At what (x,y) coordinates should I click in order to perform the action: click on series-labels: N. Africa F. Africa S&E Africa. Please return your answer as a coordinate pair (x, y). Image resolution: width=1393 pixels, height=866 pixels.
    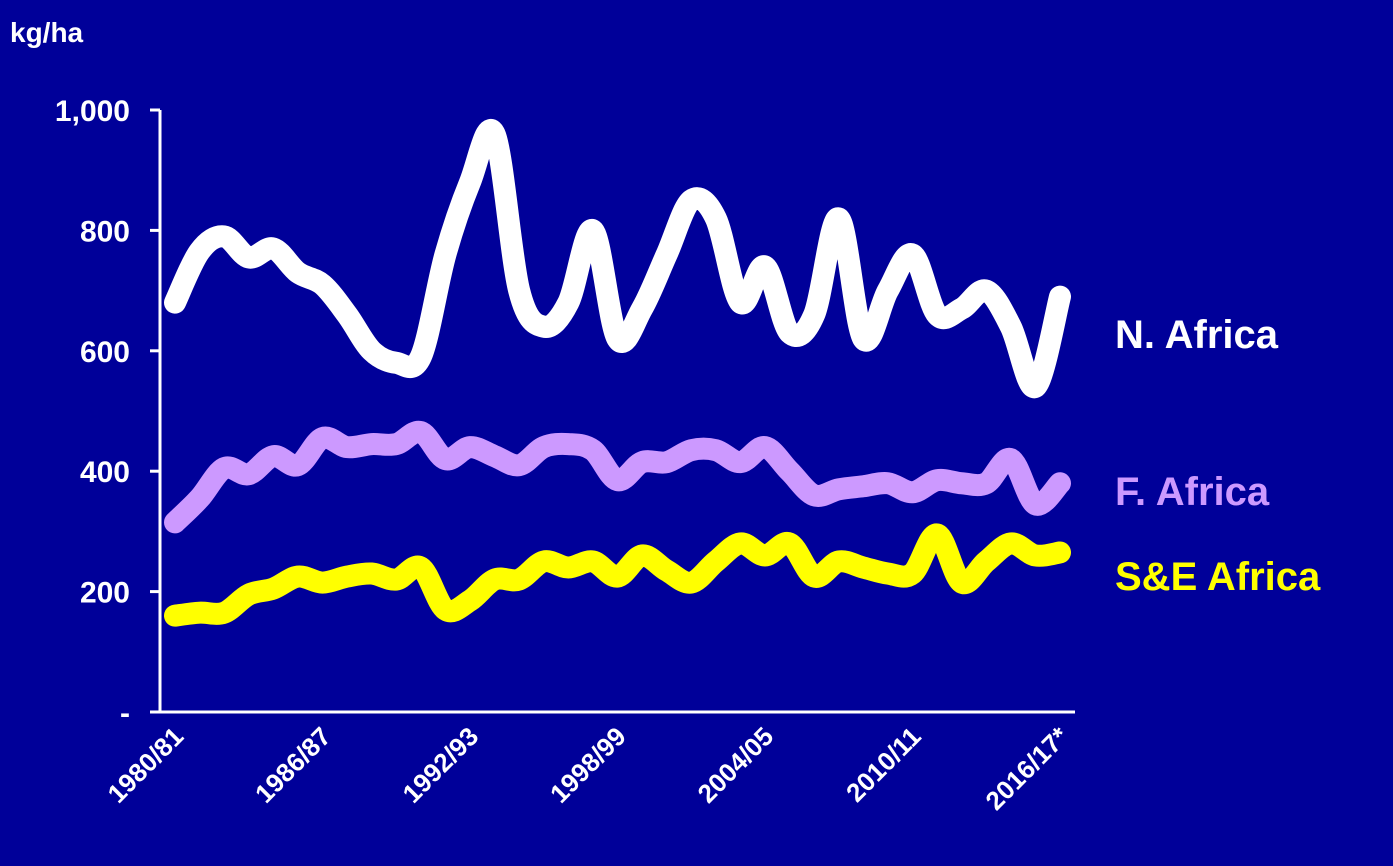
    Looking at the image, I should click on (1218, 456).